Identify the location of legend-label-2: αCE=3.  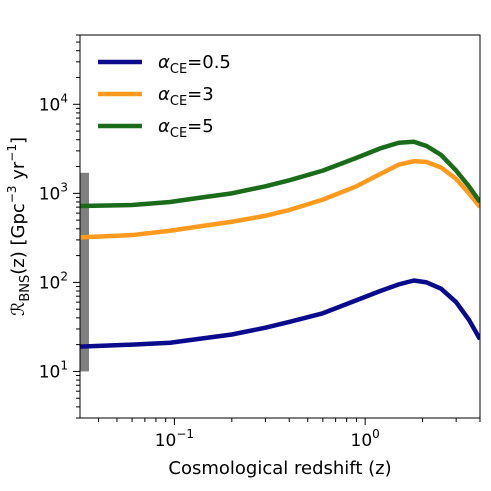
(186, 96).